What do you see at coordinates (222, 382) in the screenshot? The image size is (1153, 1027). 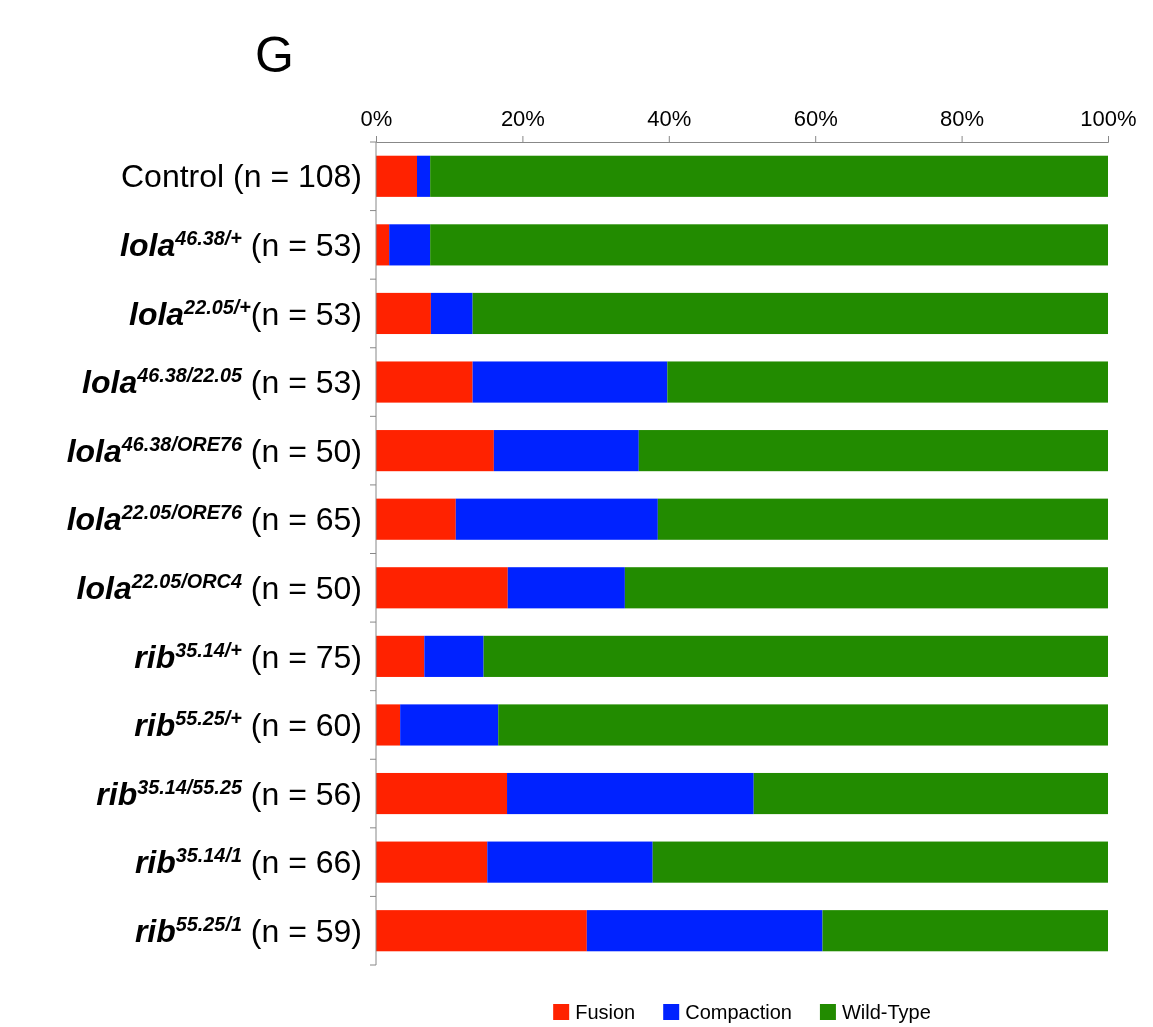 I see `y-tick-label: lola$^{46.38/22.05}$ (n = 53)` at bounding box center [222, 382].